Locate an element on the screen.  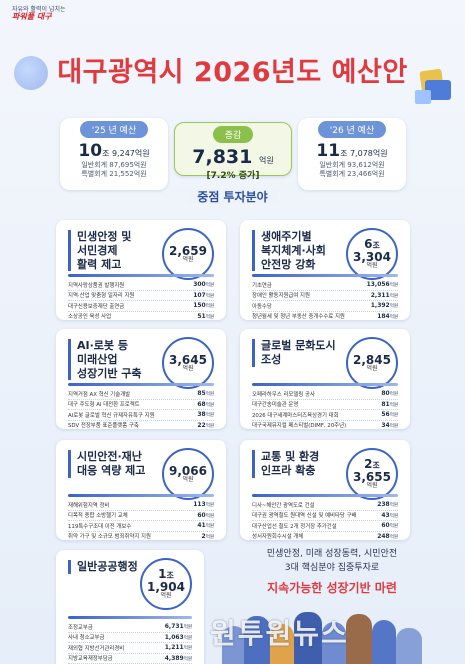
panel-total: 2,845 억원 is located at coordinates (372, 363).